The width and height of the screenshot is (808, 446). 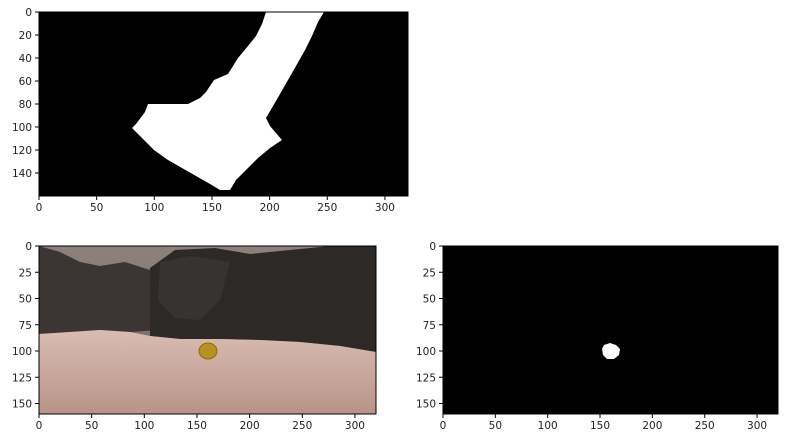 I want to click on y-tick-label: 120, so click(x=22, y=151).